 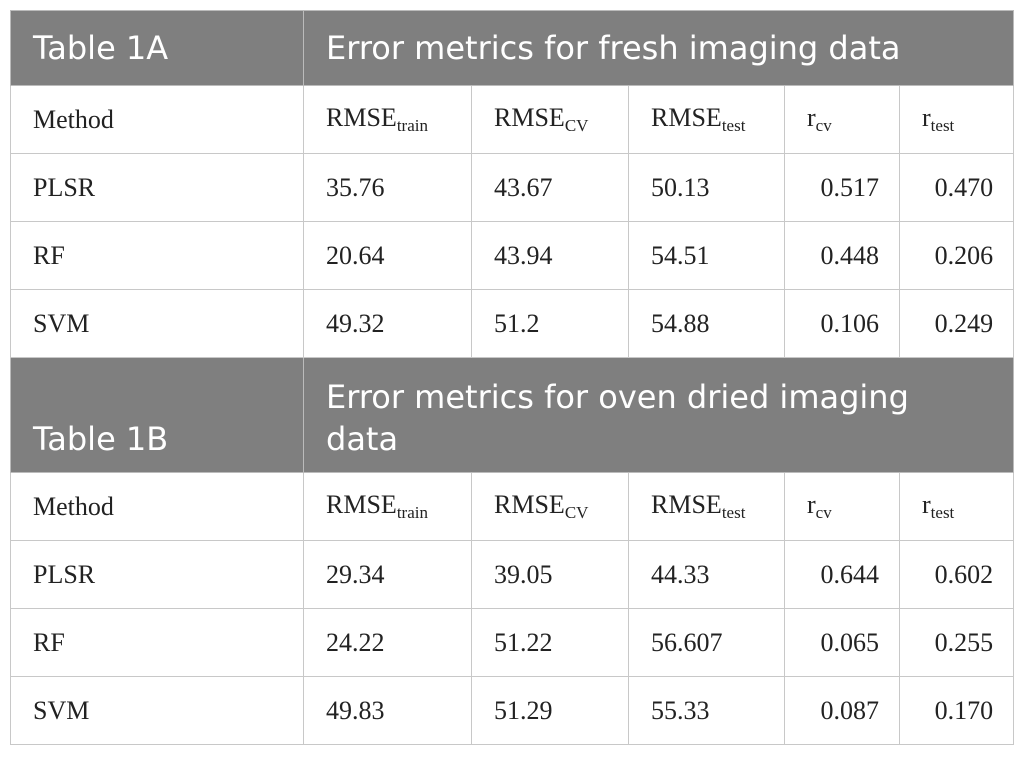 I want to click on value-cell: 51.22, so click(x=550, y=642).